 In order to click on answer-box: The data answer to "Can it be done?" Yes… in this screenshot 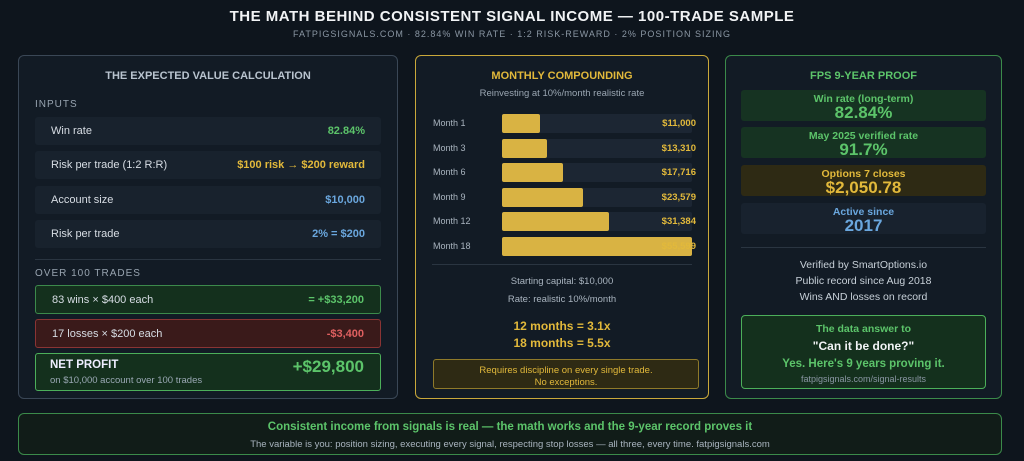, I will do `click(863, 352)`.